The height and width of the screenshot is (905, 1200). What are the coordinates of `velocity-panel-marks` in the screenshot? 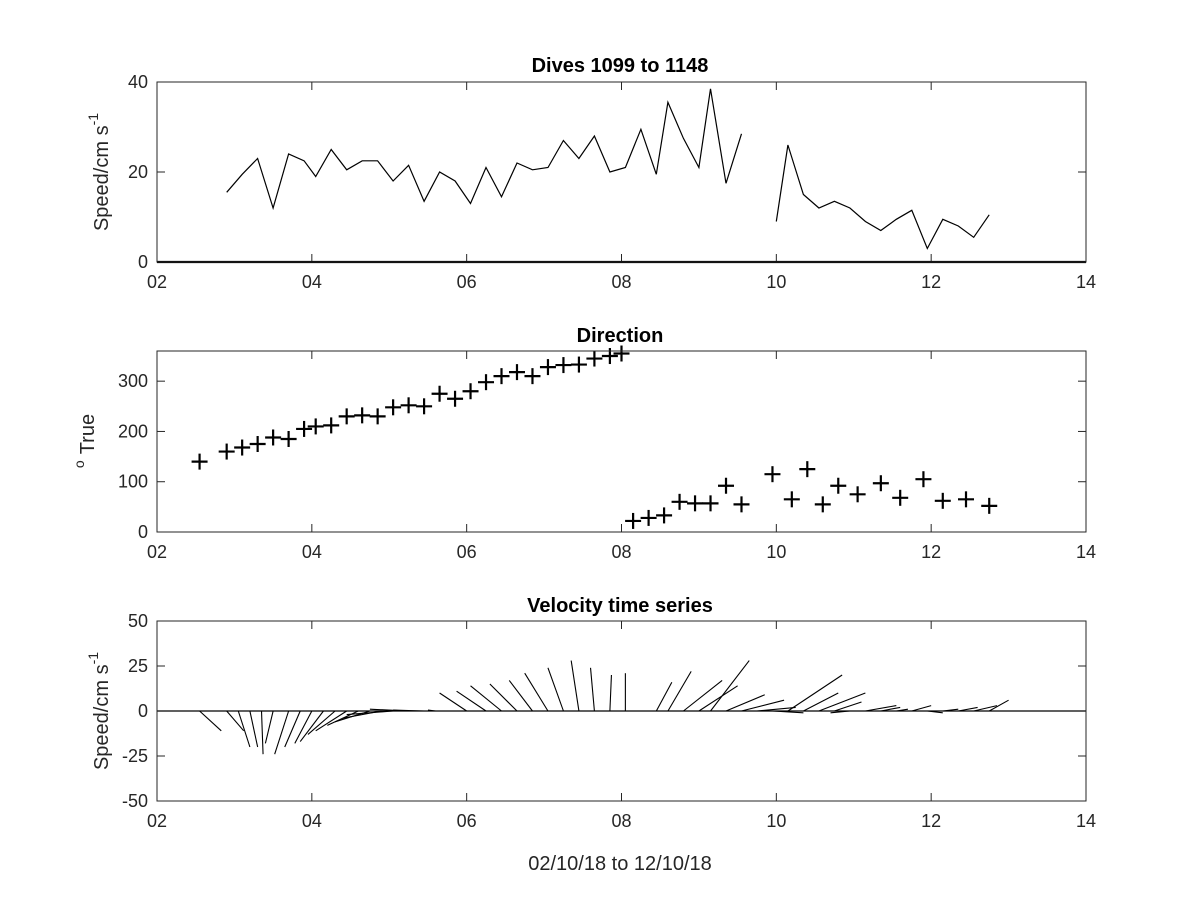 It's located at (621, 707).